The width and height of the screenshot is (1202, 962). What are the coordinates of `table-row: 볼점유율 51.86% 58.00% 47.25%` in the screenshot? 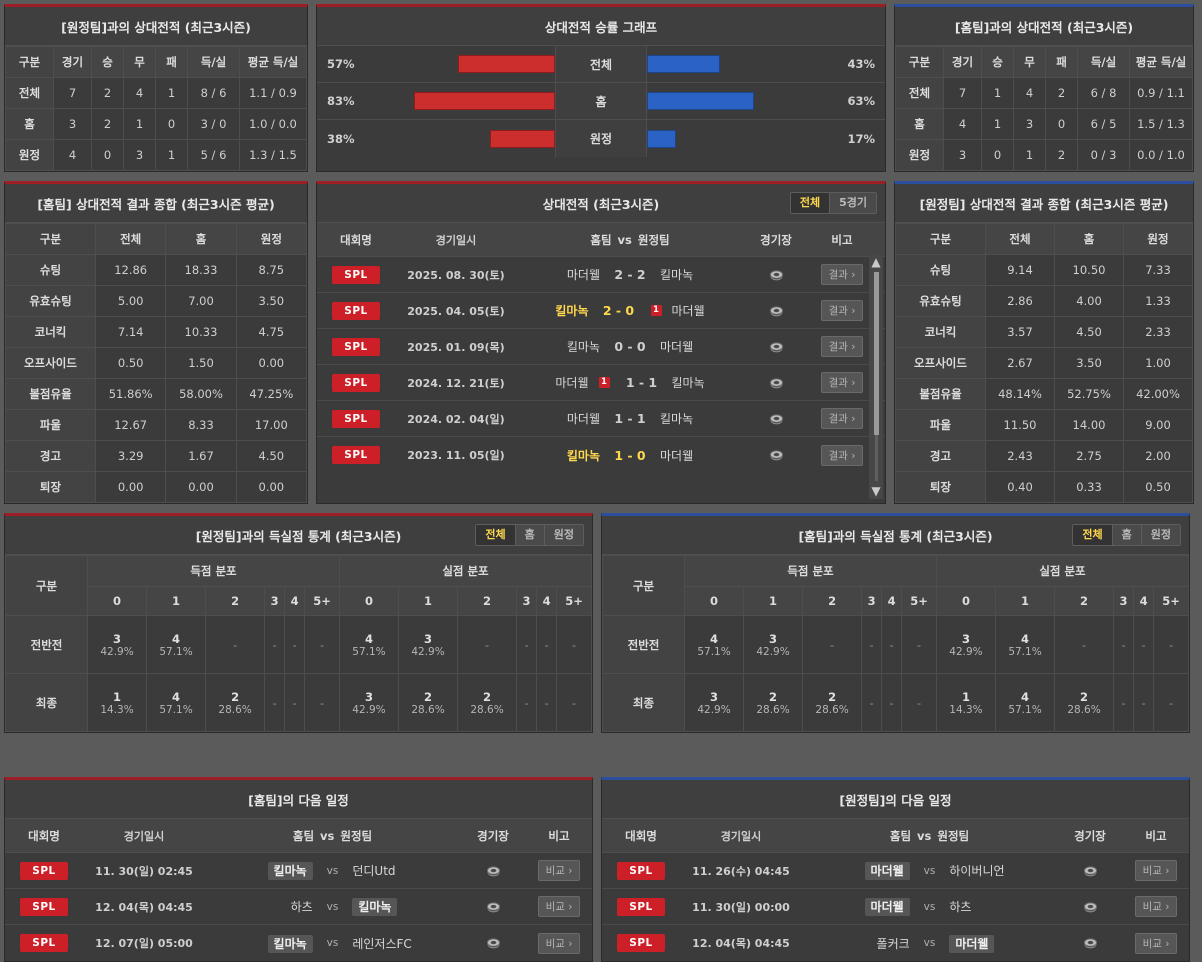 It's located at (156, 394).